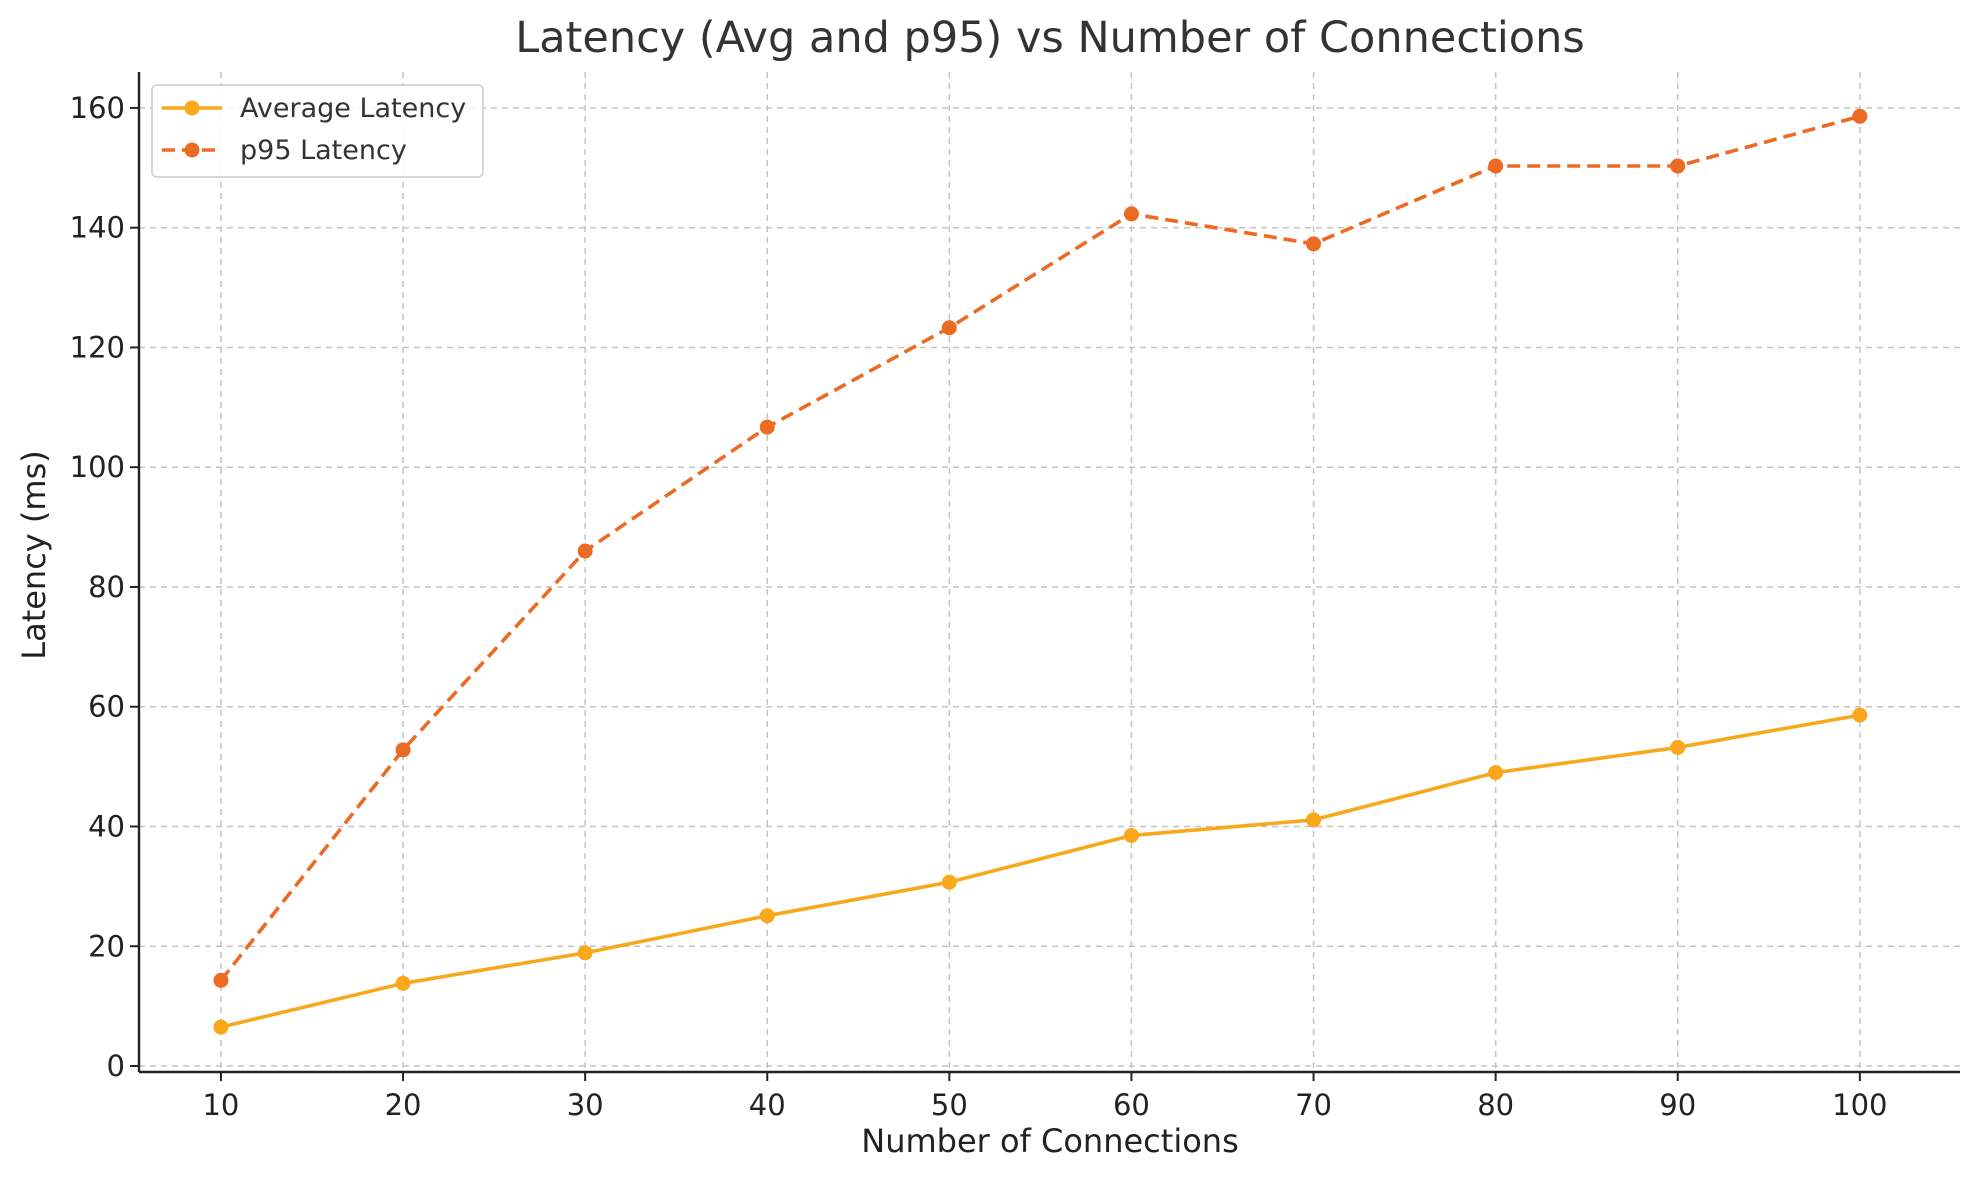 This screenshot has height=1180, width=1979. I want to click on y-tick-label: 120, so click(97, 347).